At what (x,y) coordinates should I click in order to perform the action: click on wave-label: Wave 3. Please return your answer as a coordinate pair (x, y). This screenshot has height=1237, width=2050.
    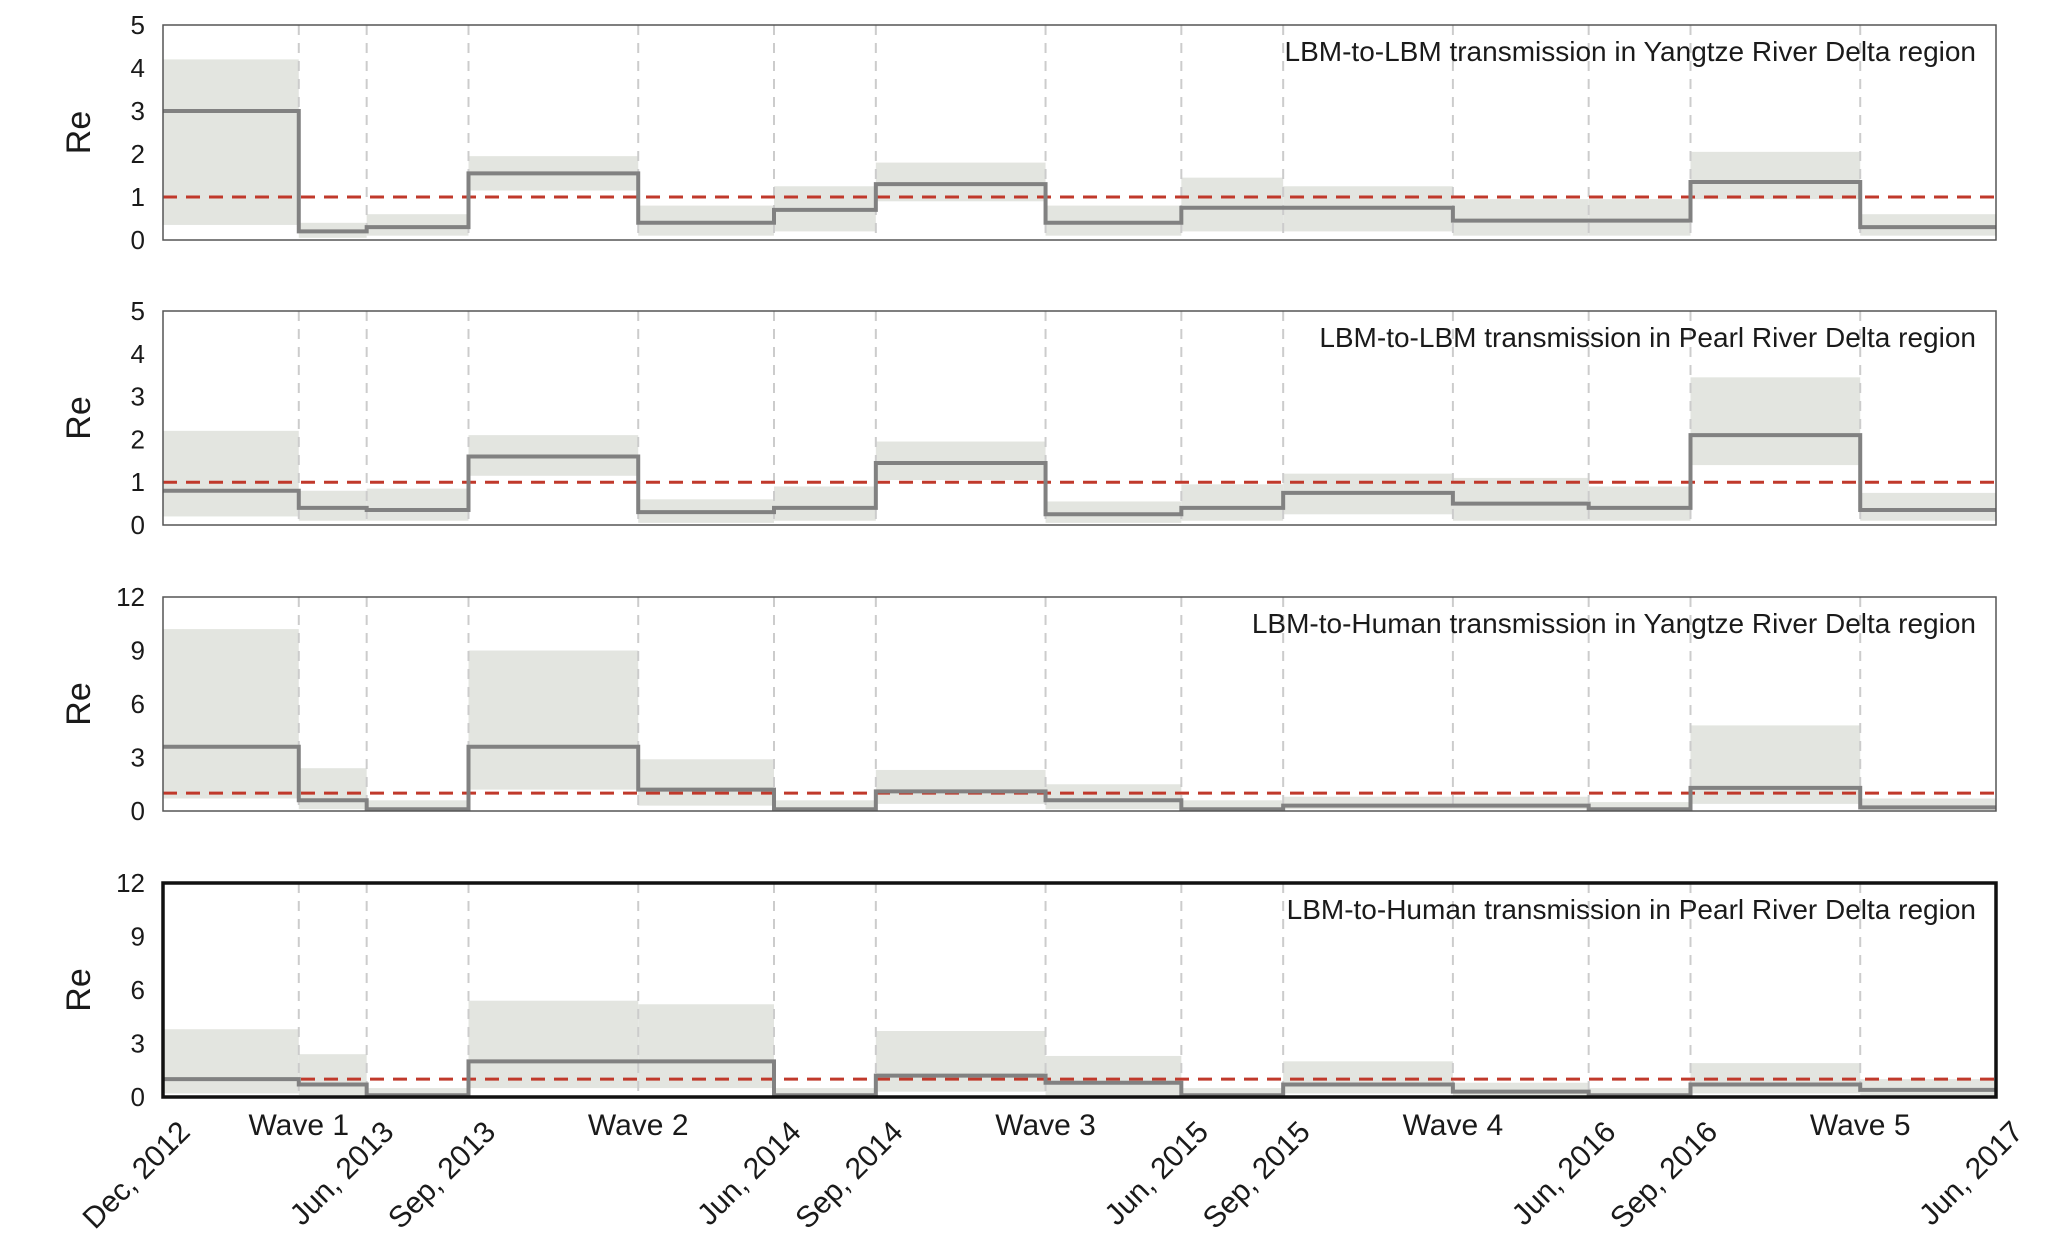
    Looking at the image, I should click on (1045, 1125).